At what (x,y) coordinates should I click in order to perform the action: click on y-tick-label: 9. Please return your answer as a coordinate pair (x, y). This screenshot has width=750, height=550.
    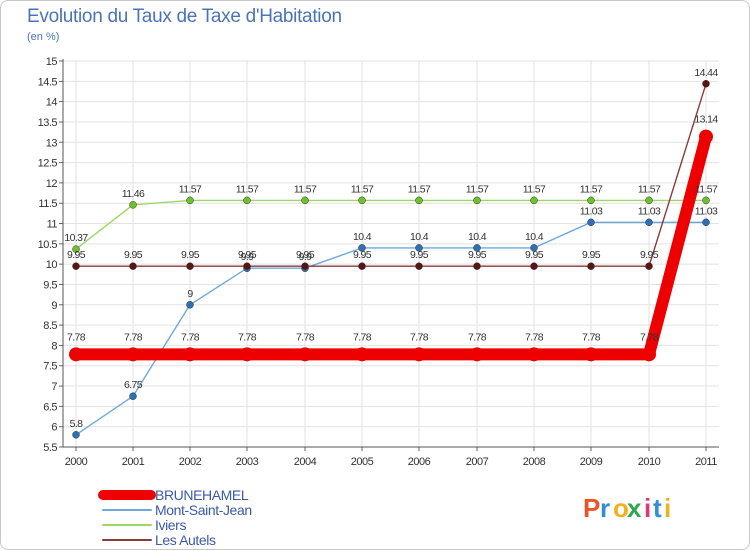
    Looking at the image, I should click on (54, 306).